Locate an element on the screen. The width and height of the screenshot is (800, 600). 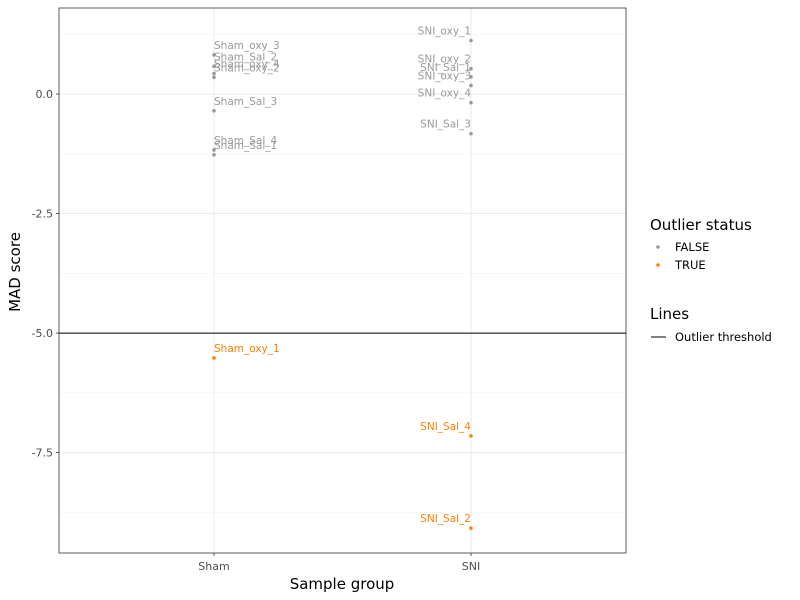
x-tick-label: SNI is located at coordinates (471, 566).